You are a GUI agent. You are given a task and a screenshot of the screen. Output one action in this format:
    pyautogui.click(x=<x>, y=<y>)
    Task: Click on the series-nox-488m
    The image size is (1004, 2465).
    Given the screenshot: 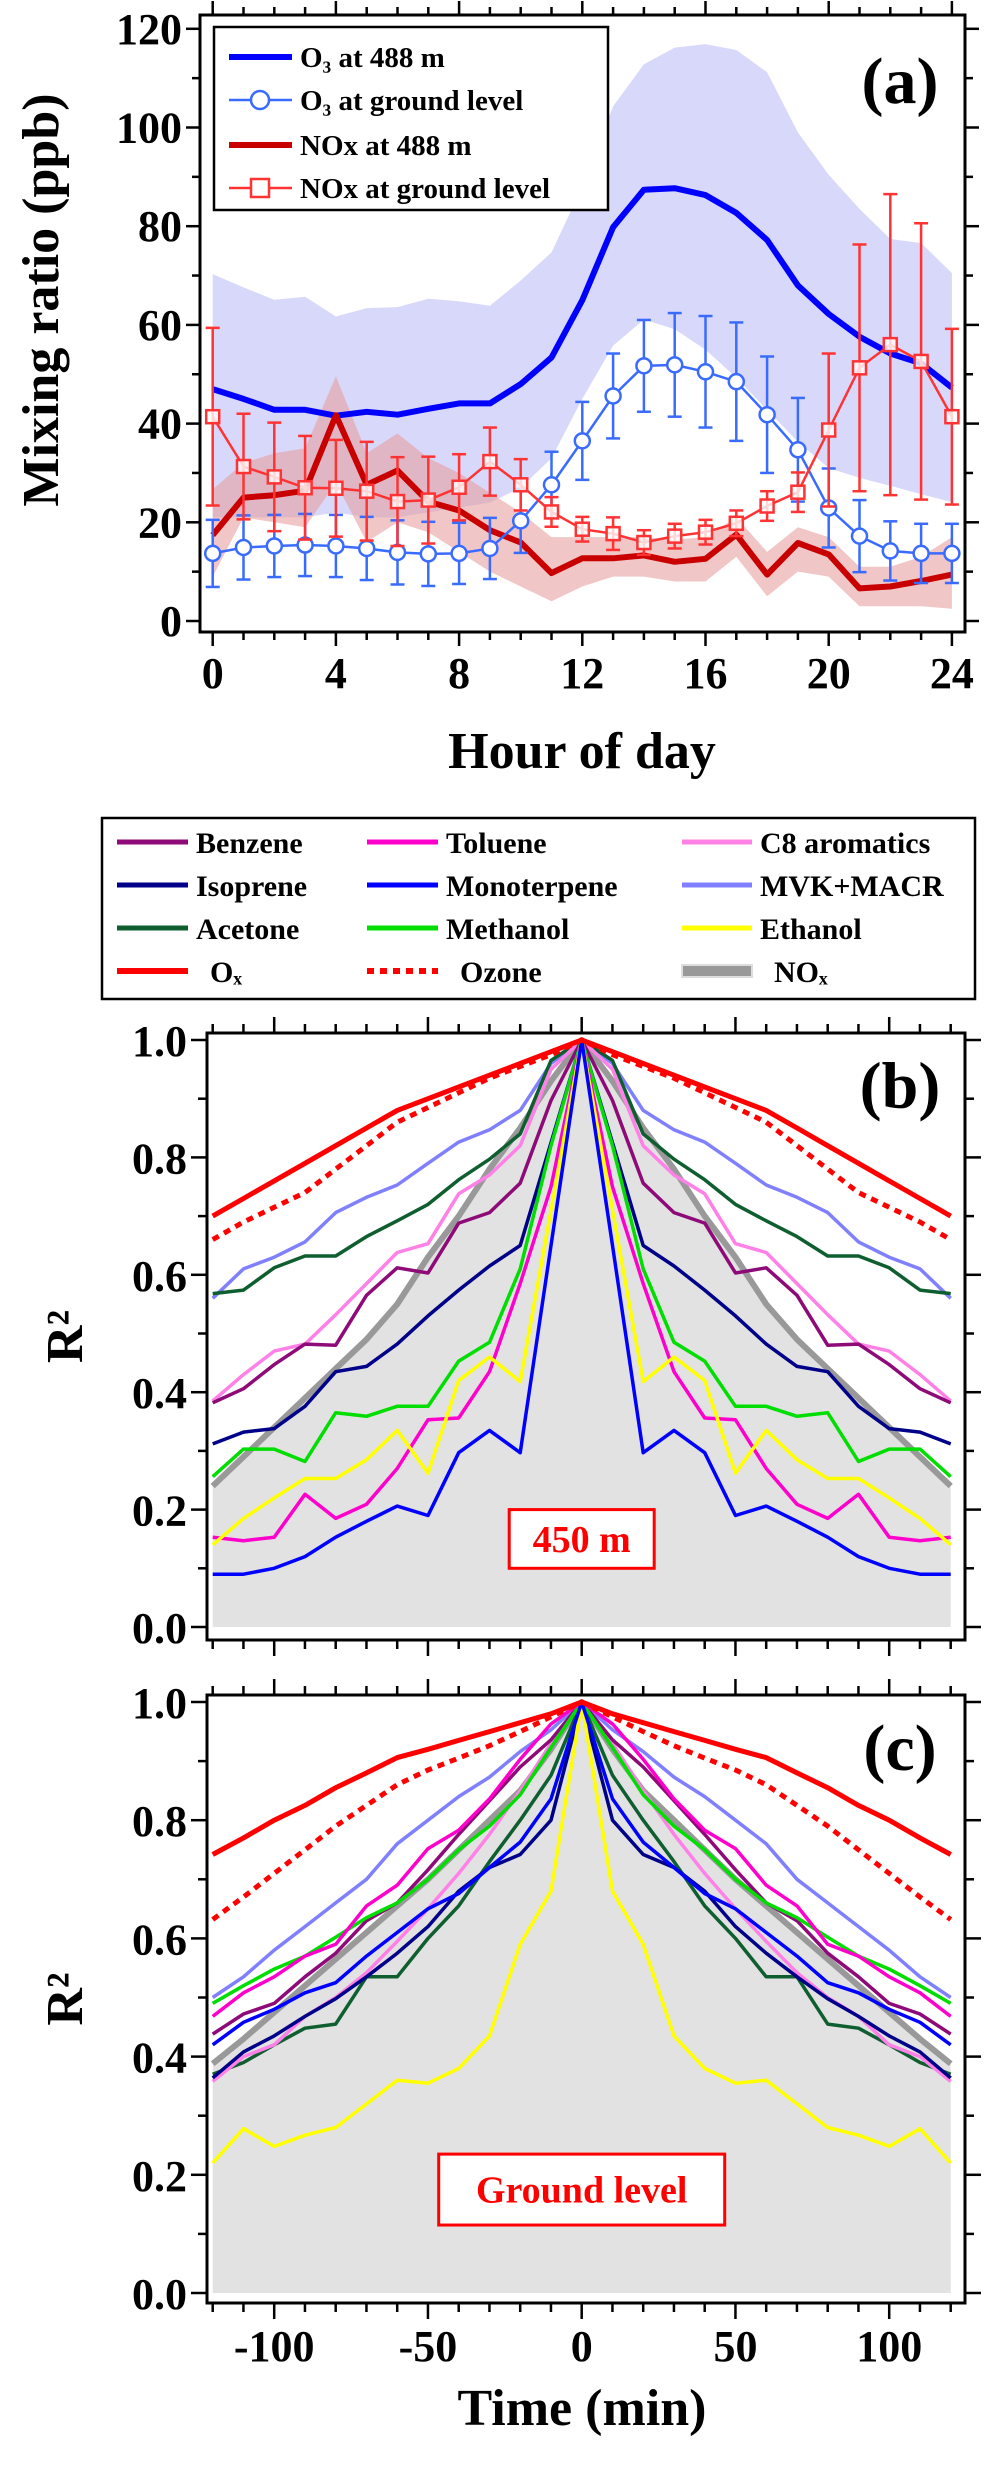 What is the action you would take?
    pyautogui.click(x=581, y=502)
    